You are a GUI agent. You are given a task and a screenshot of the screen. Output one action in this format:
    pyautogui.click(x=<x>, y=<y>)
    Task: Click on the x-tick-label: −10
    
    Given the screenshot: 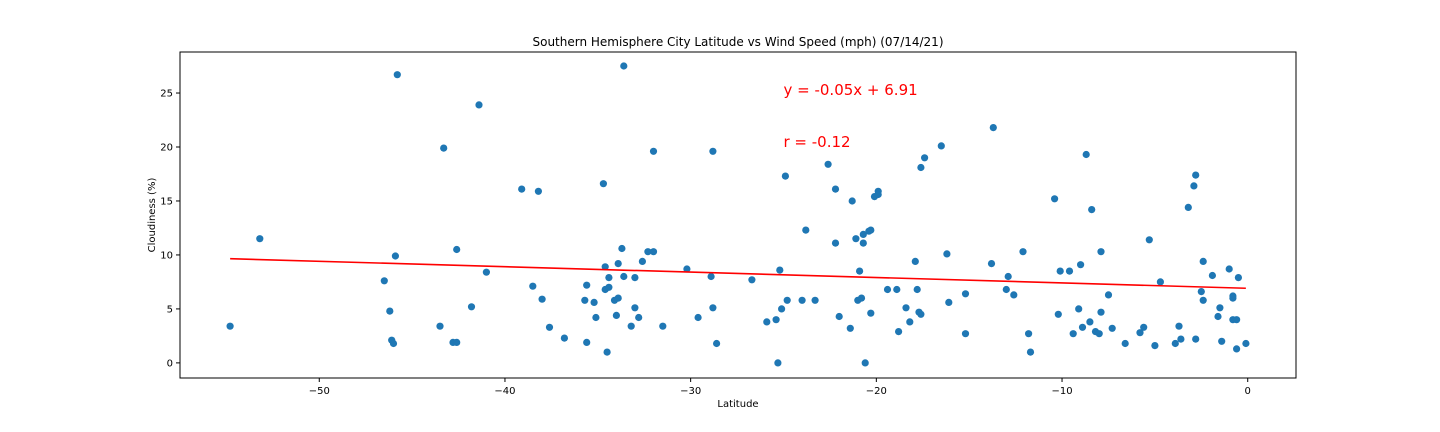 What is the action you would take?
    pyautogui.click(x=1061, y=391)
    